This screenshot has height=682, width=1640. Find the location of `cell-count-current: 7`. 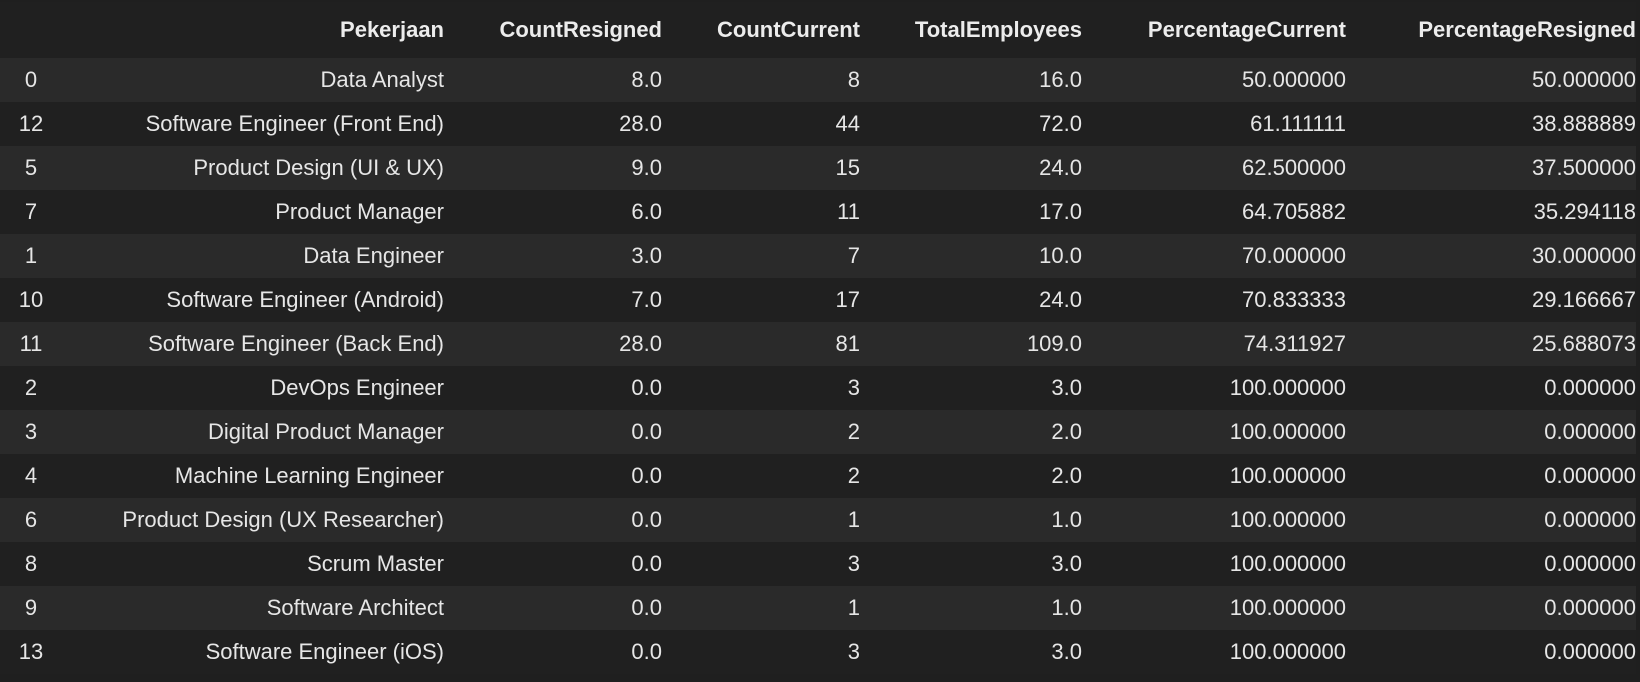

cell-count-current: 7 is located at coordinates (853, 255).